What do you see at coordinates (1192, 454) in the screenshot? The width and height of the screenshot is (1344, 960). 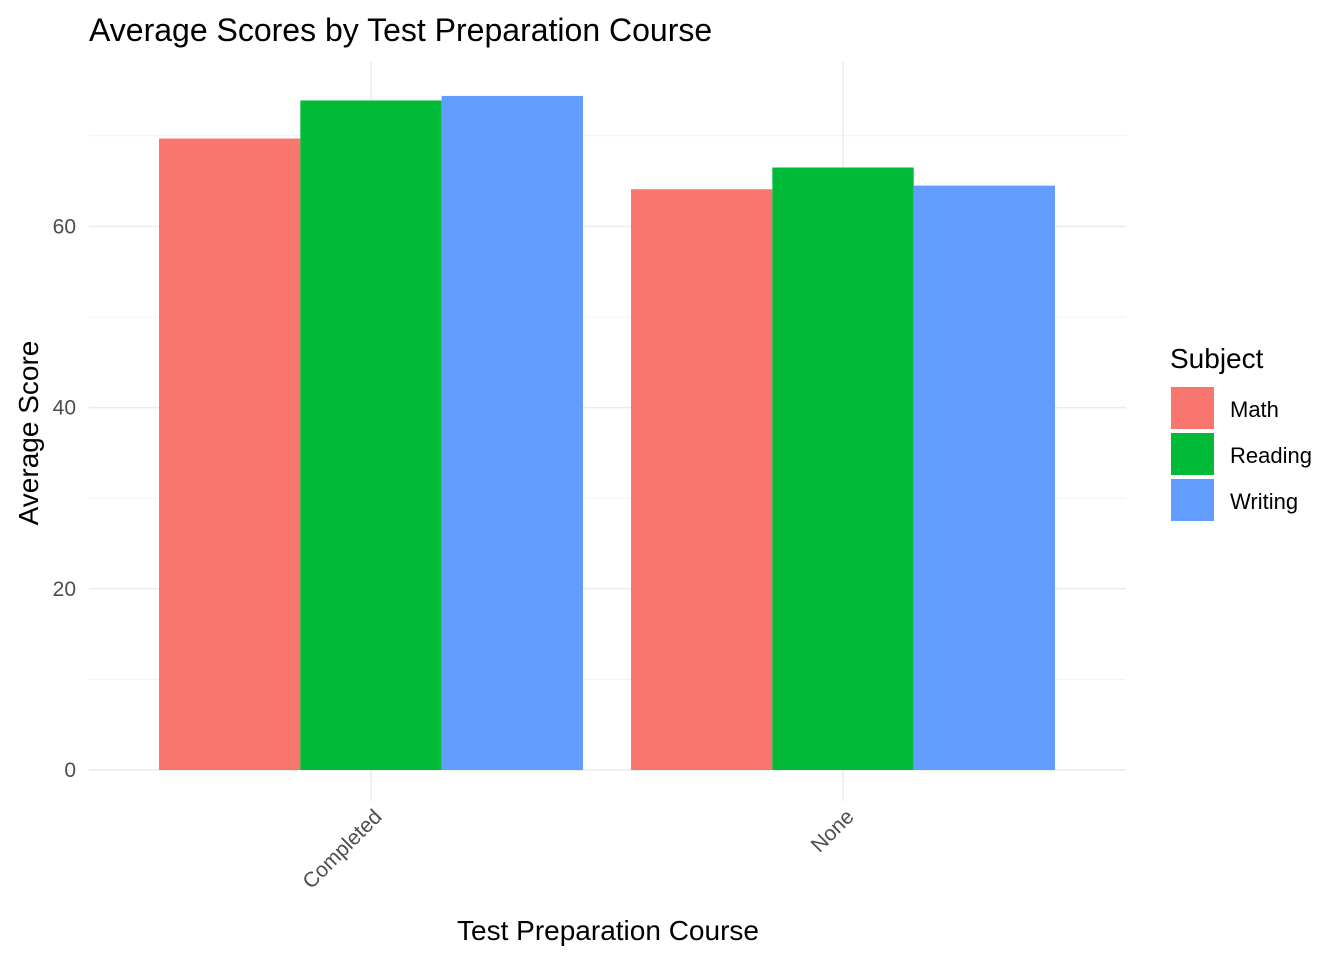 I see `legend-swatch-reading` at bounding box center [1192, 454].